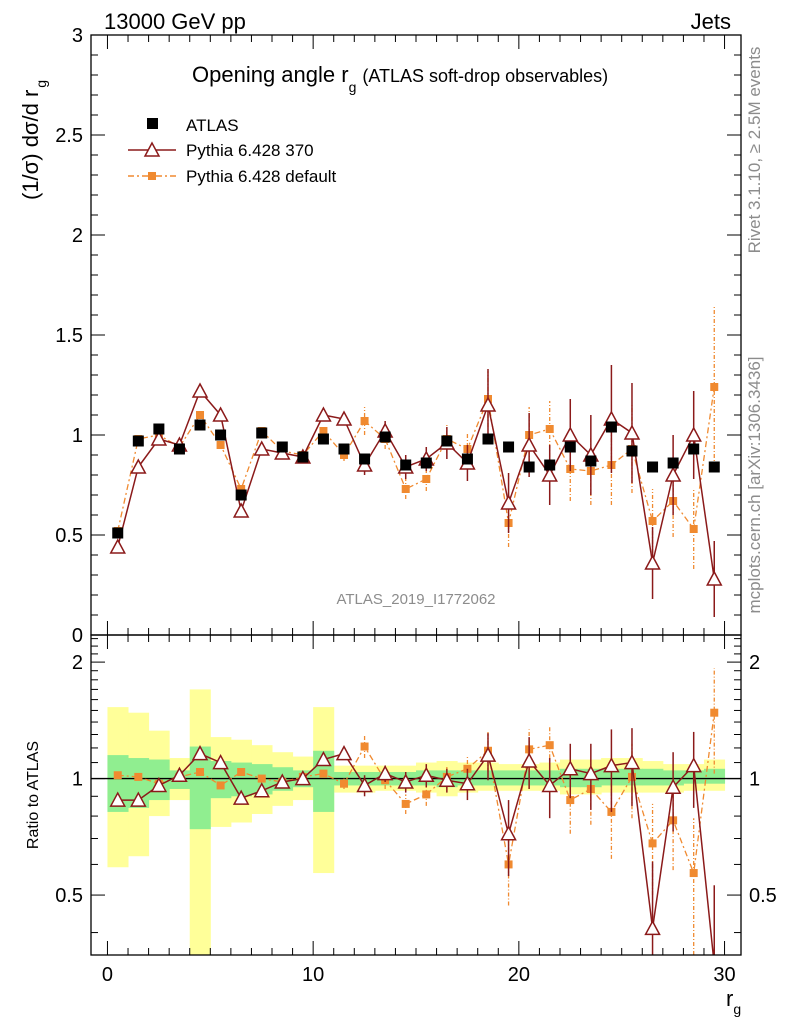 The width and height of the screenshot is (786, 1024). What do you see at coordinates (30, 145) in the screenshot?
I see `ylabel-main: (1/σ) dσ/d r` at bounding box center [30, 145].